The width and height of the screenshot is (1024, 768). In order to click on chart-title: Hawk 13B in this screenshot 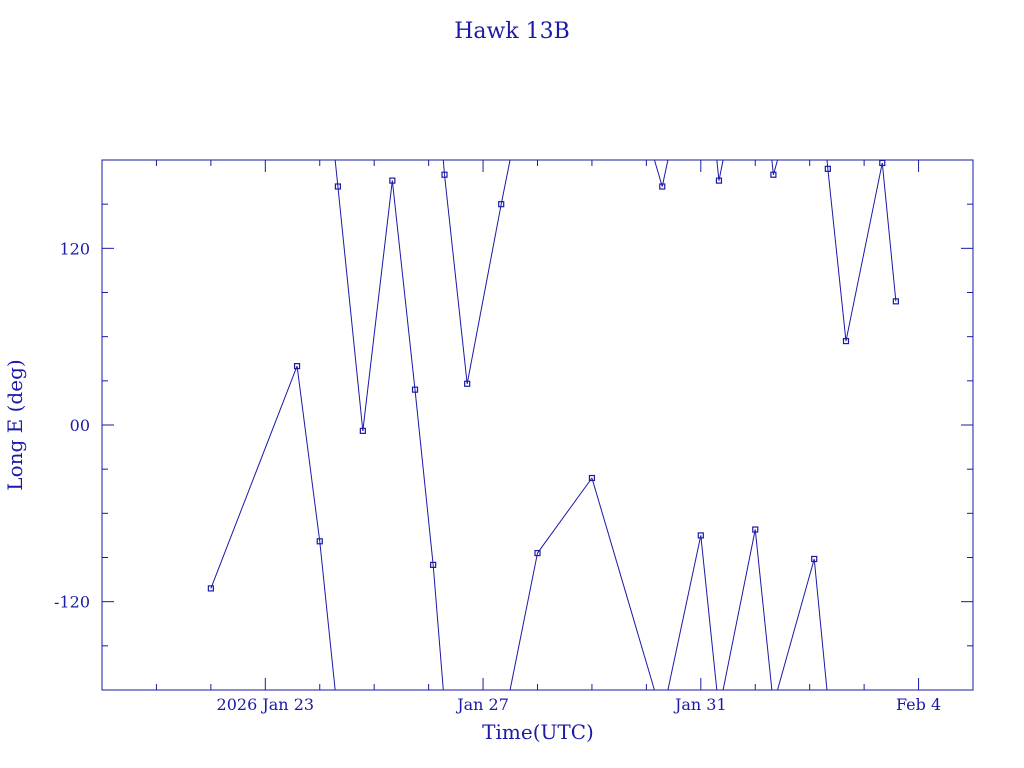, I will do `click(512, 31)`.